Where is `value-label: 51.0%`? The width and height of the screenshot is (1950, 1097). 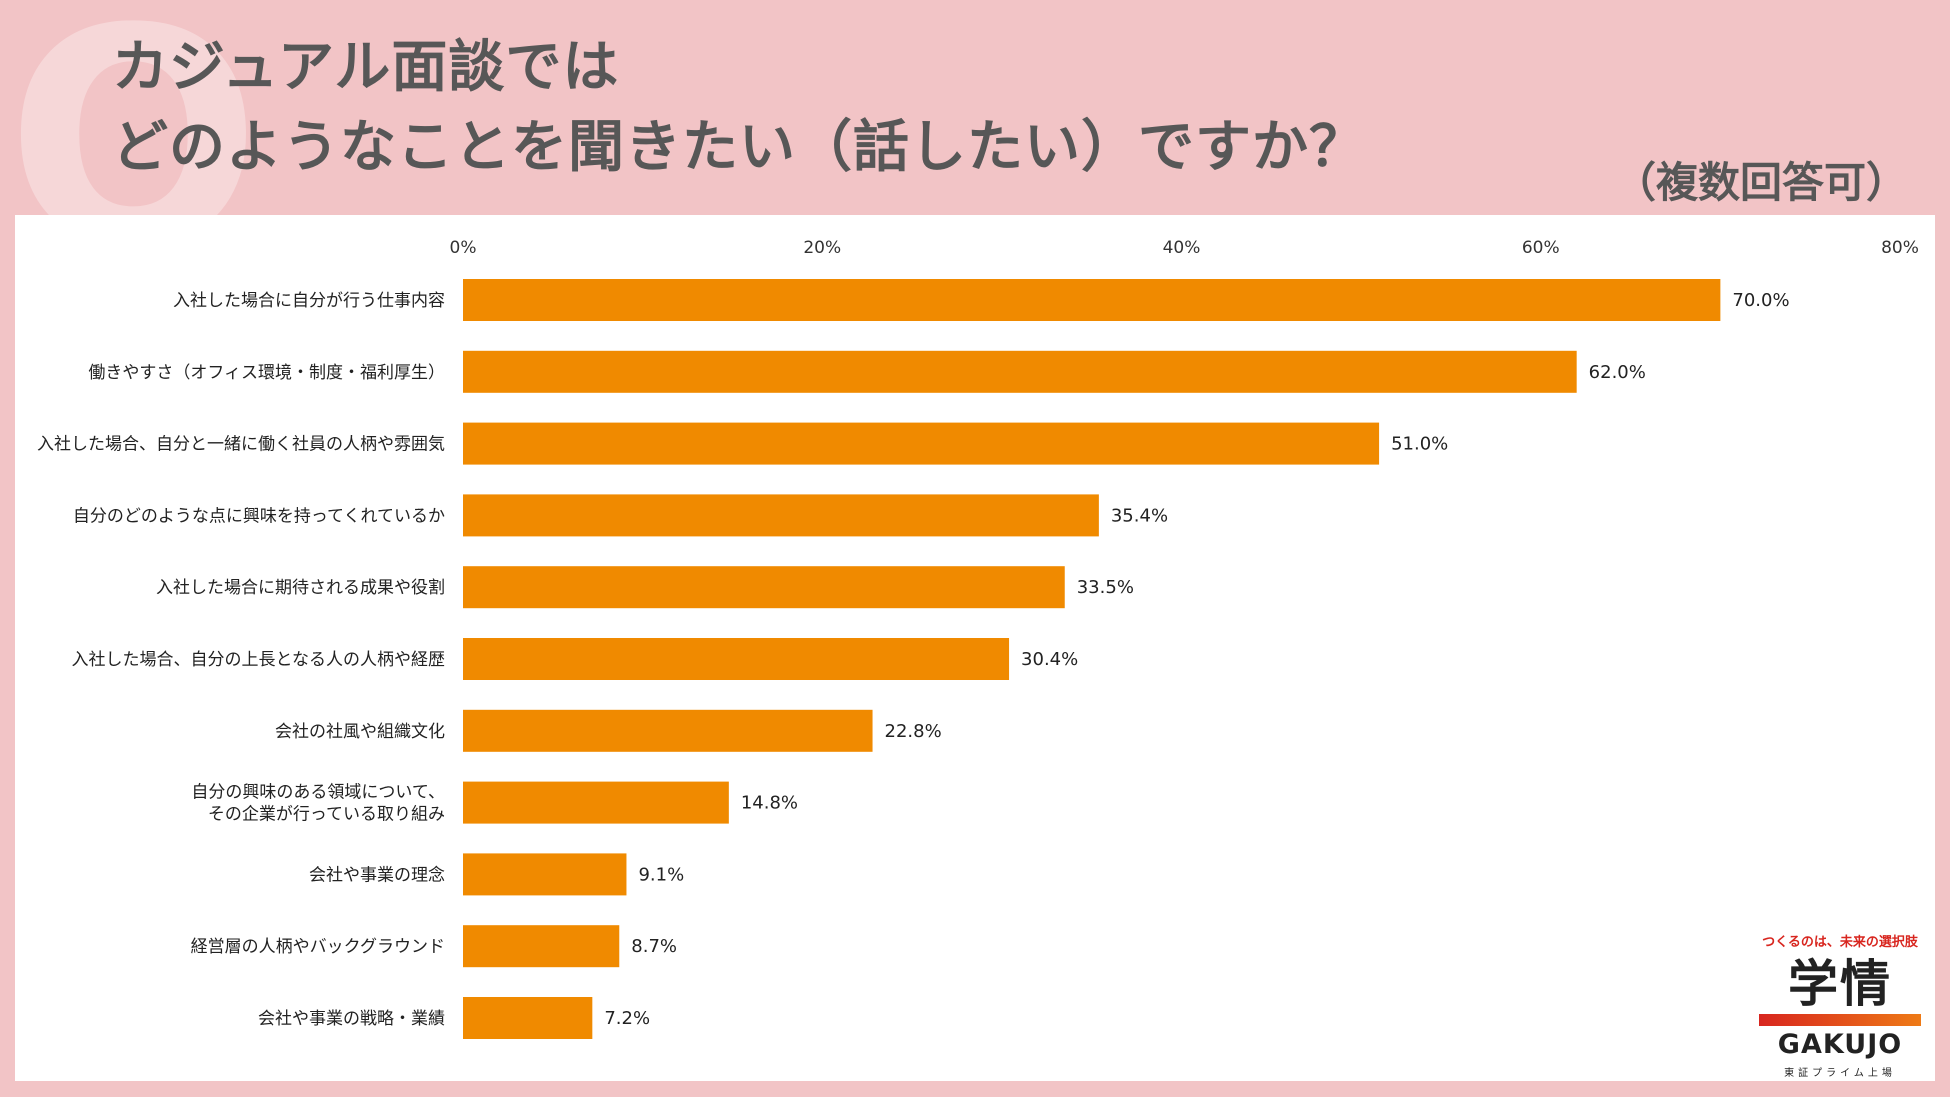 value-label: 51.0% is located at coordinates (1419, 444).